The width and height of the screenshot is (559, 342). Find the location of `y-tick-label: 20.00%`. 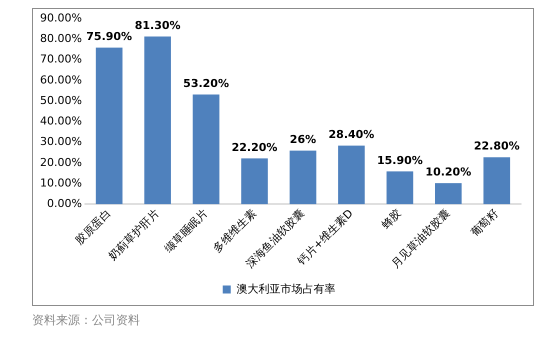

y-tick-label: 20.00% is located at coordinates (61, 162).